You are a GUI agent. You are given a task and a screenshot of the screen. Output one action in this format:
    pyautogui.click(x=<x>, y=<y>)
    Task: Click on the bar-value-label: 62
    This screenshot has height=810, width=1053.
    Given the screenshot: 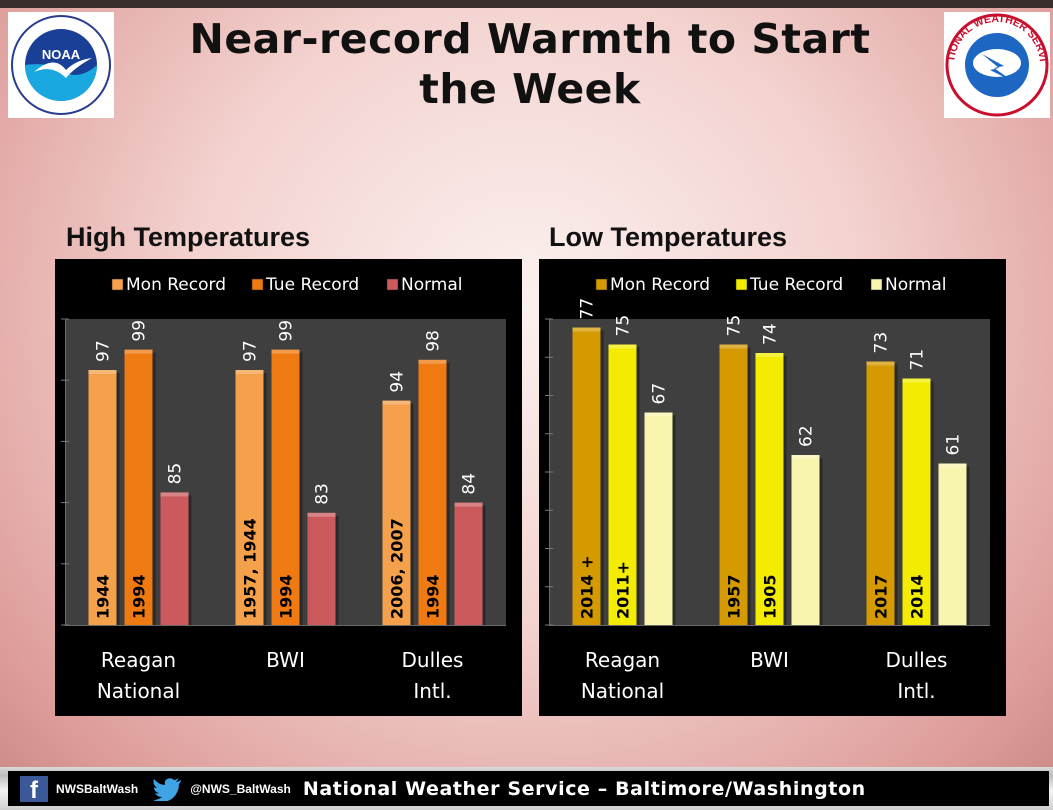 What is the action you would take?
    pyautogui.click(x=807, y=436)
    